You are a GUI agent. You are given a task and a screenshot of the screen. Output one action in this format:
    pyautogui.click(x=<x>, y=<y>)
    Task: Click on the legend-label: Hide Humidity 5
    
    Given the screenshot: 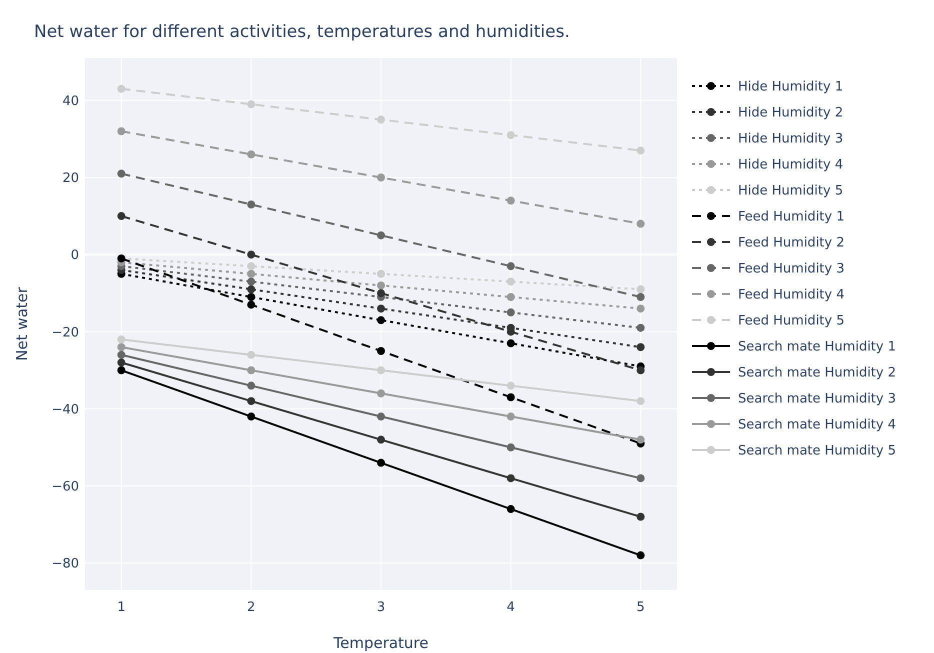 What is the action you would take?
    pyautogui.click(x=791, y=191)
    